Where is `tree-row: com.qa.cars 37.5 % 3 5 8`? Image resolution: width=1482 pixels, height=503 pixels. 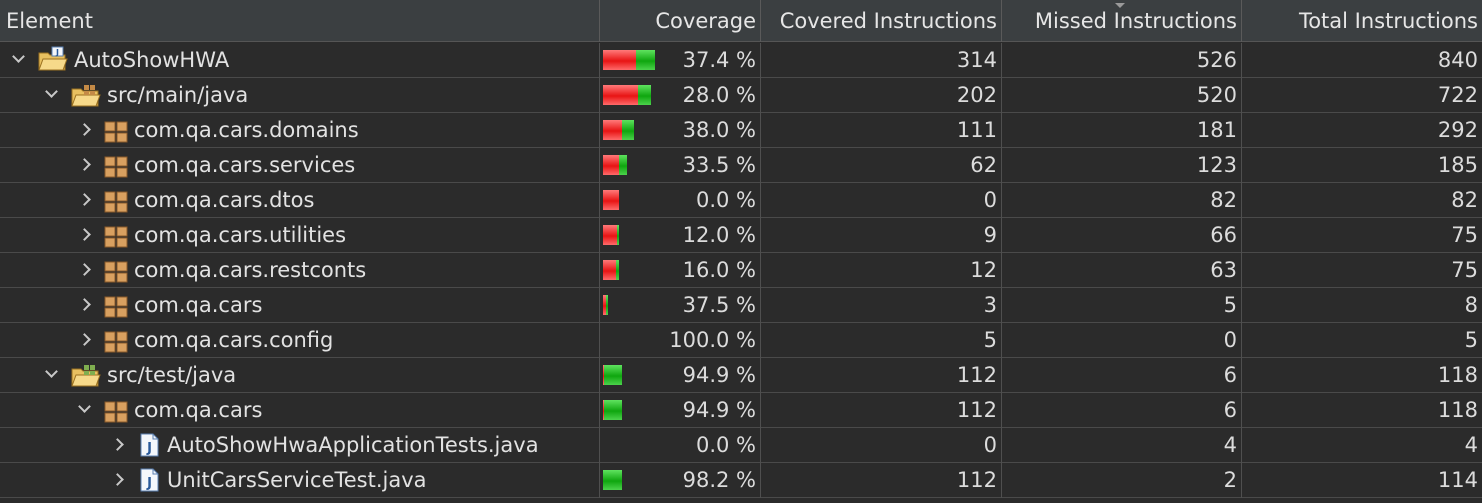 tree-row: com.qa.cars 37.5 % 3 5 8 is located at coordinates (741, 305).